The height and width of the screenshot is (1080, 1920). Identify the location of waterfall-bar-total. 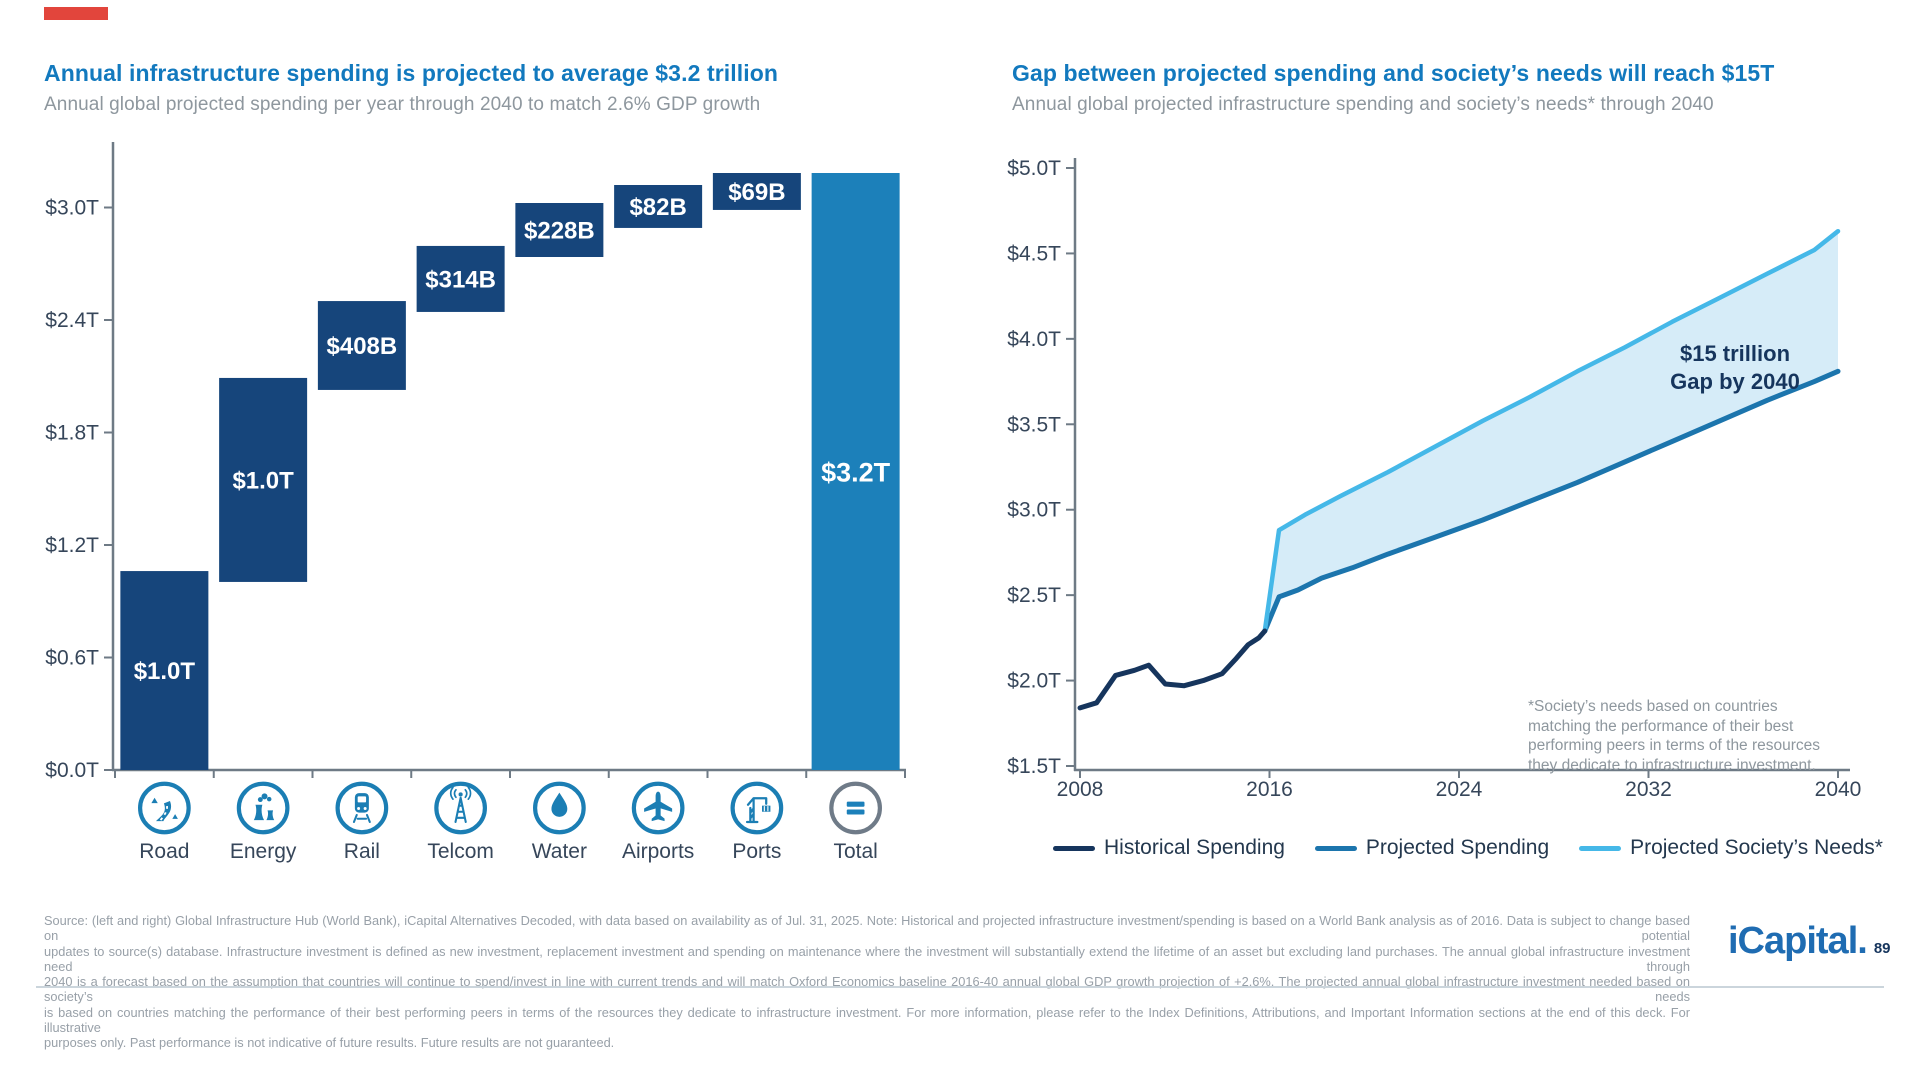
(855, 471).